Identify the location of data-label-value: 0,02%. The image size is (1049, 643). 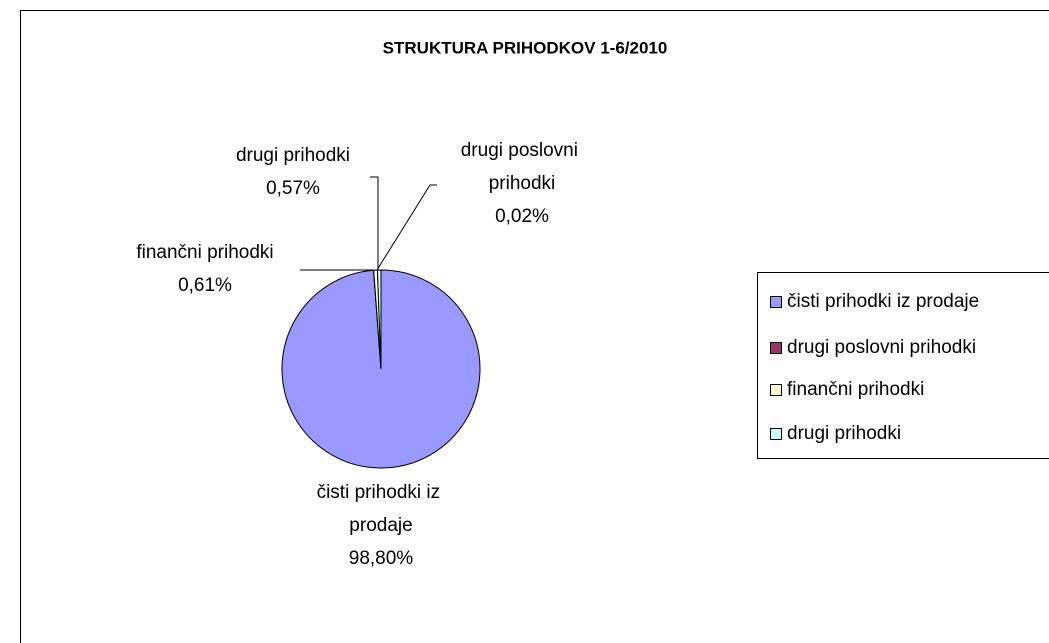
(522, 216).